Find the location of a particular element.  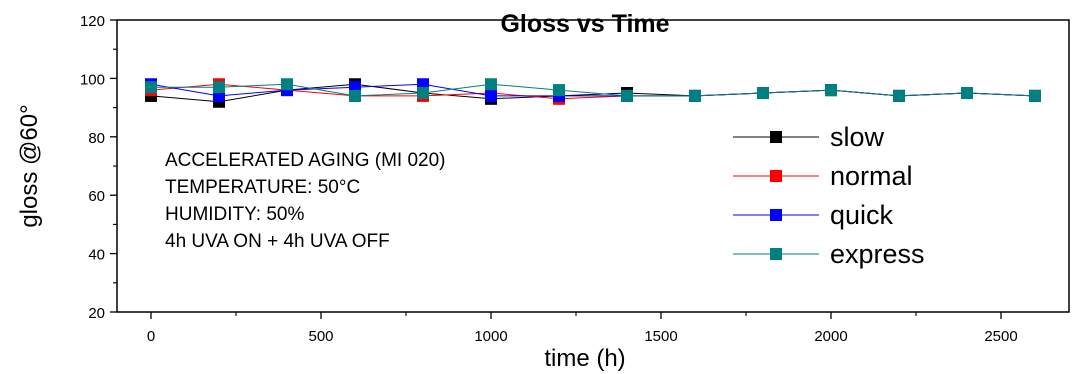

annotation-line: TEMPERATURE: 50°C is located at coordinates (262, 187).